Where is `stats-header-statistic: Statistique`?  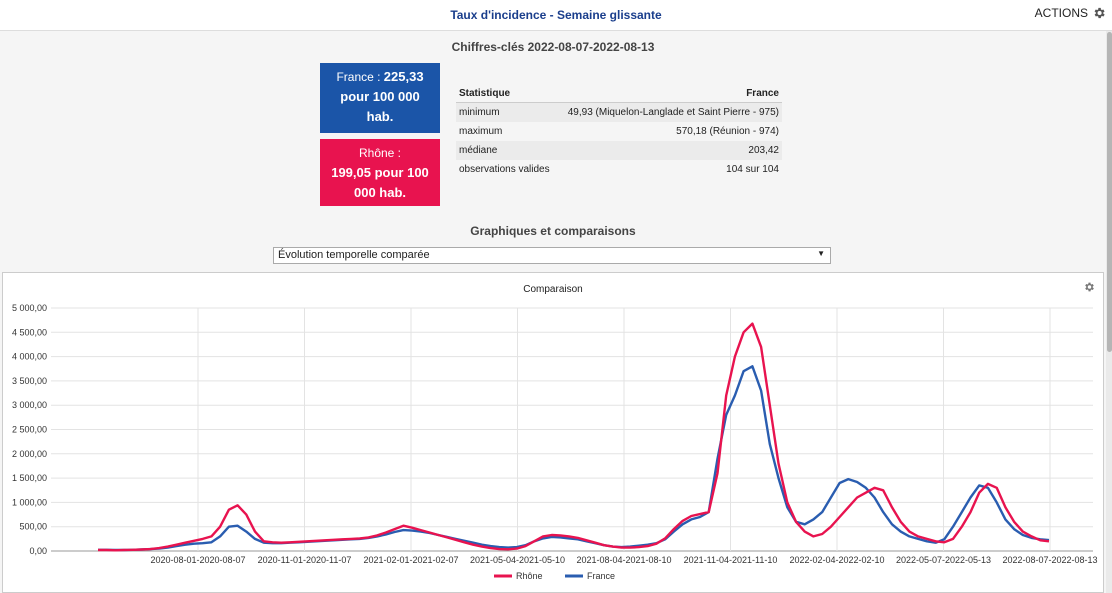
stats-header-statistic: Statistique is located at coordinates (506, 94).